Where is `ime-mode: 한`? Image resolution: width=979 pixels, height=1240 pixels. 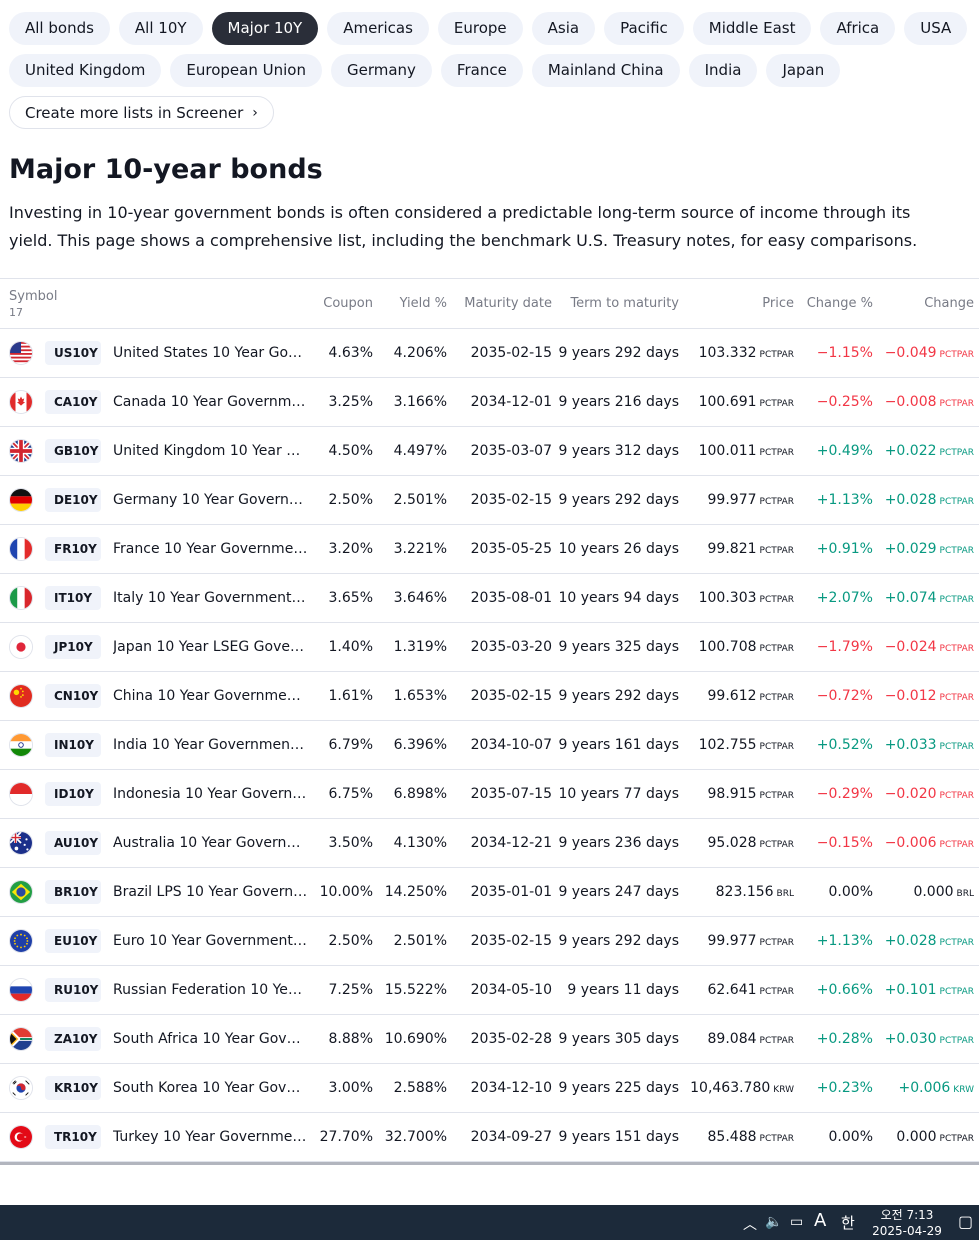
ime-mode: 한 is located at coordinates (848, 1223).